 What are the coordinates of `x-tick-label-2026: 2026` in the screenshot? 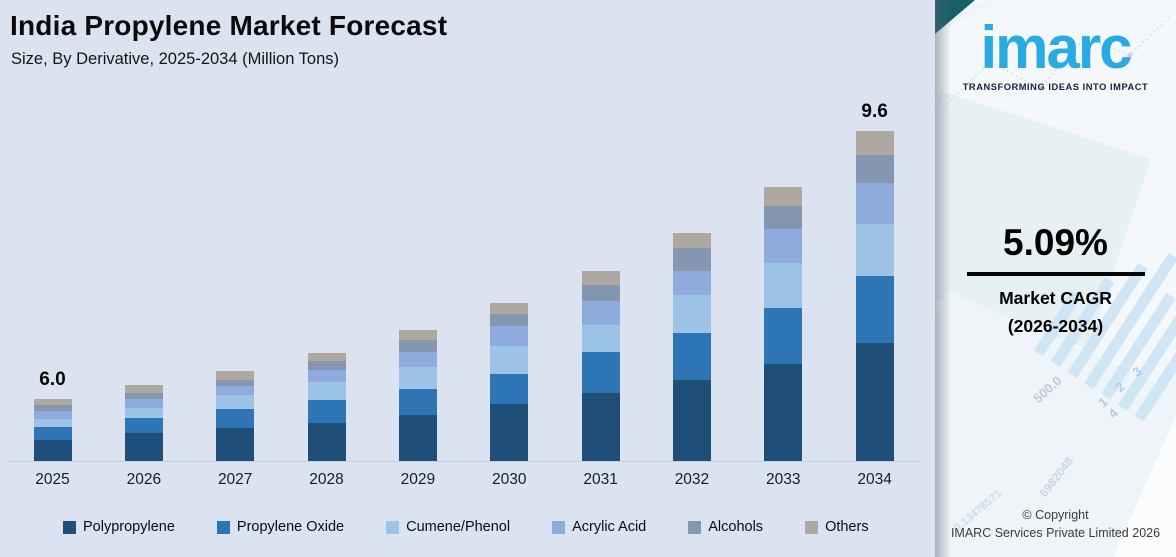 It's located at (144, 479).